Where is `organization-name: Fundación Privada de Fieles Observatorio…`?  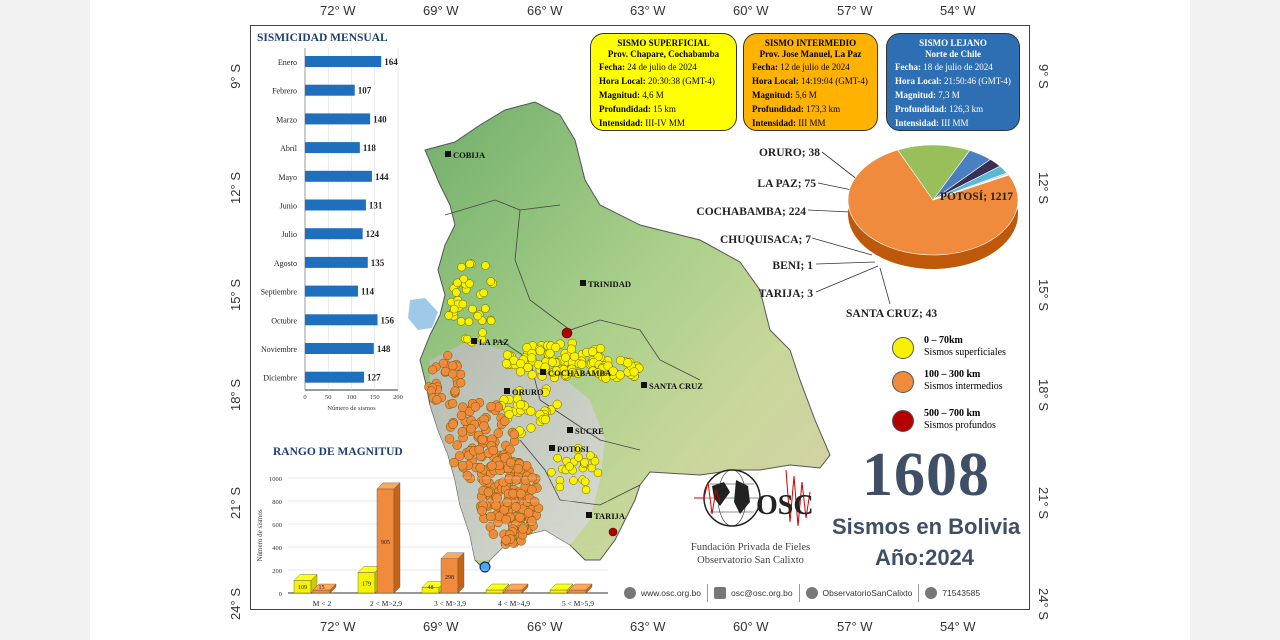
organization-name: Fundación Privada de Fieles Observatorio… is located at coordinates (750, 554).